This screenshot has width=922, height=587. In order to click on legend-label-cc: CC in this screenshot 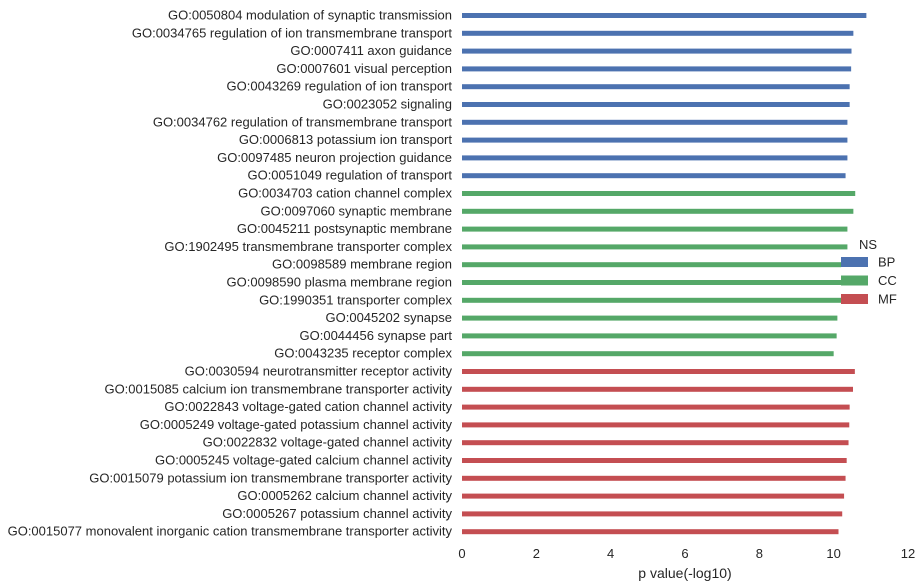, I will do `click(887, 280)`.